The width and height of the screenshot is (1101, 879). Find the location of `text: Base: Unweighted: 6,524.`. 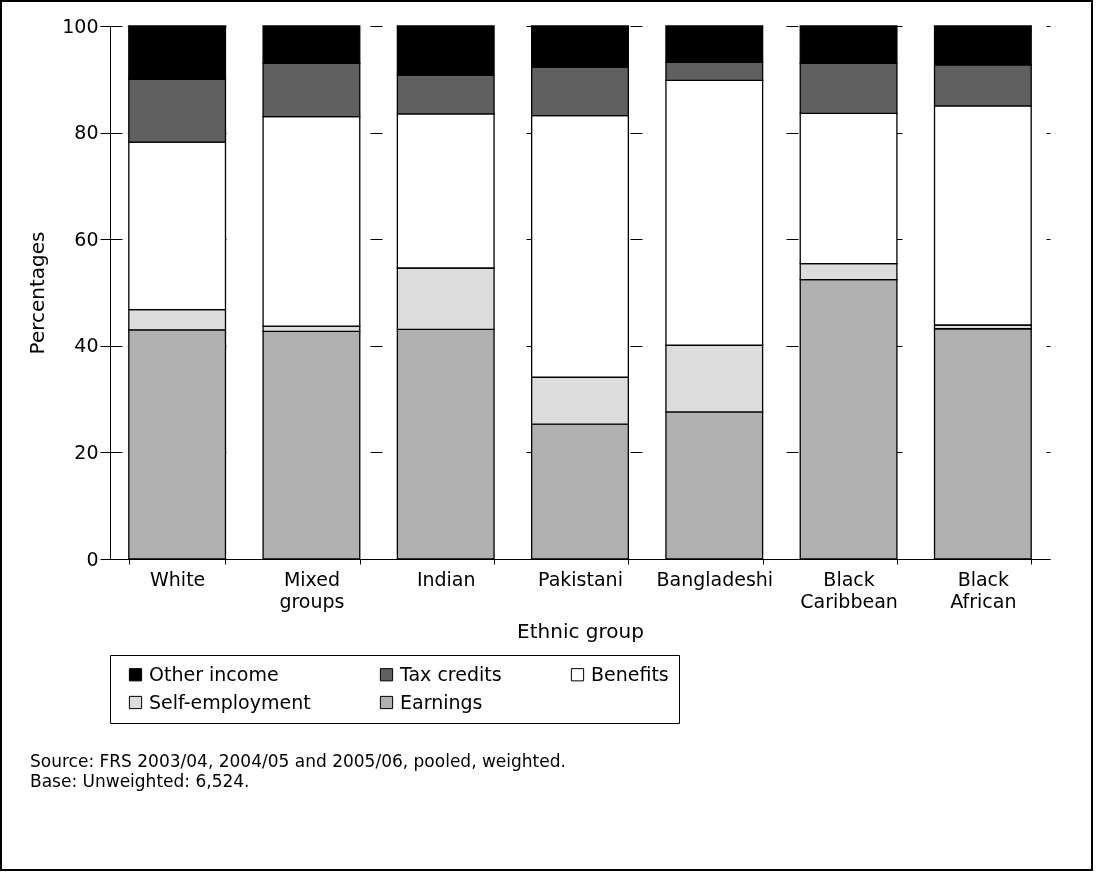

text: Base: Unweighted: 6,524. is located at coordinates (140, 781).